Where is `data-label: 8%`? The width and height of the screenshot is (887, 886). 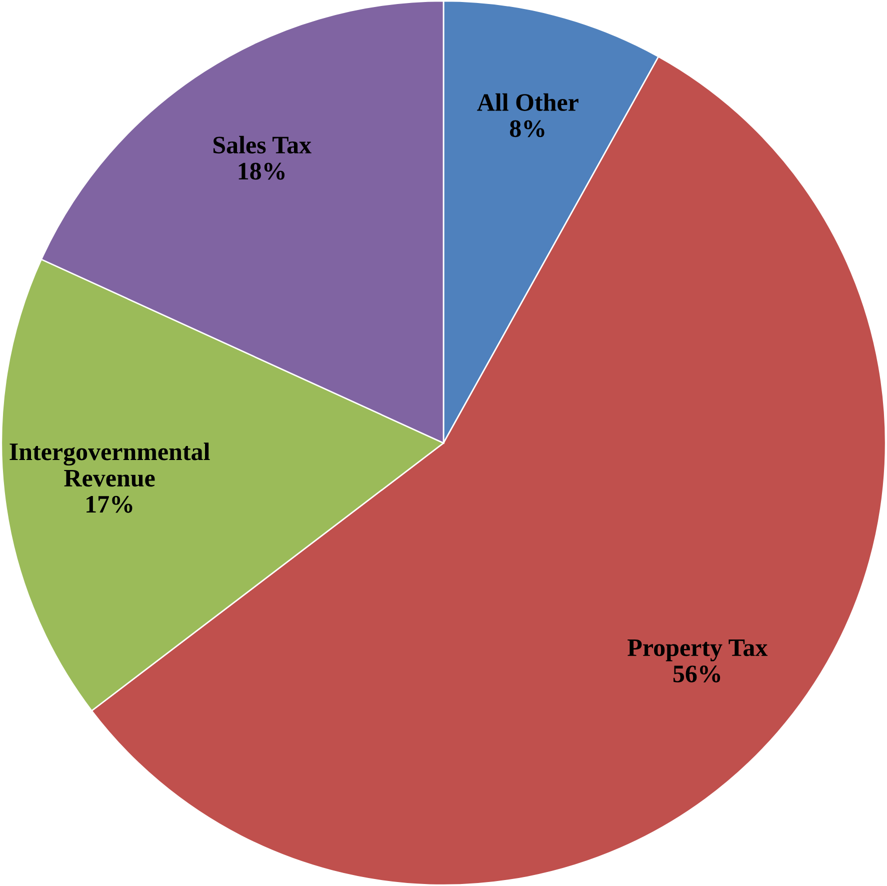
data-label: 8% is located at coordinates (527, 129).